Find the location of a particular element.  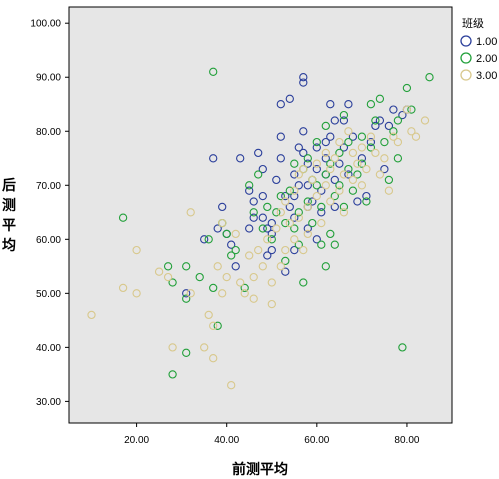

y-tick-label: 50.00 is located at coordinates (48, 294).